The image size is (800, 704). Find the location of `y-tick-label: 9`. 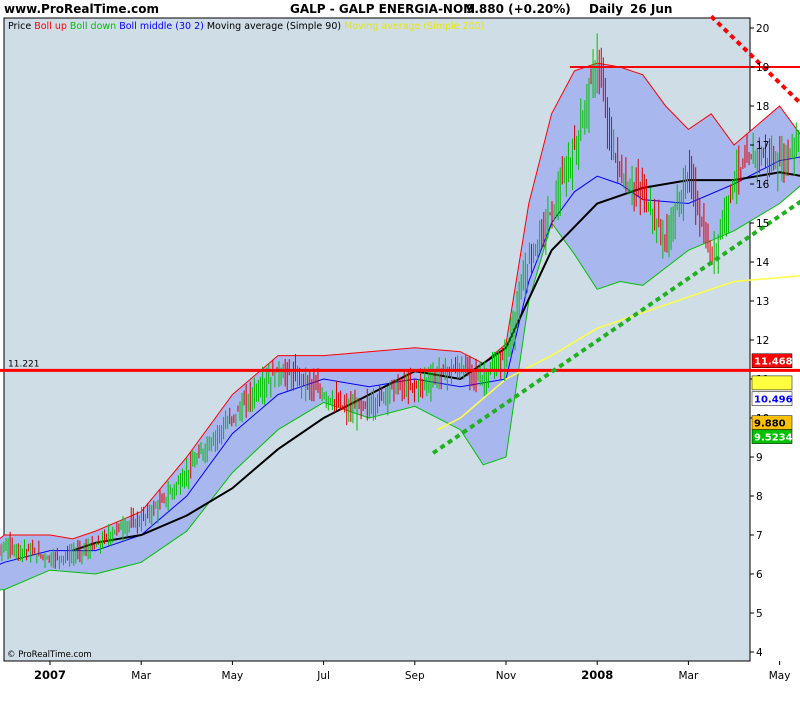

y-tick-label: 9 is located at coordinates (759, 458).